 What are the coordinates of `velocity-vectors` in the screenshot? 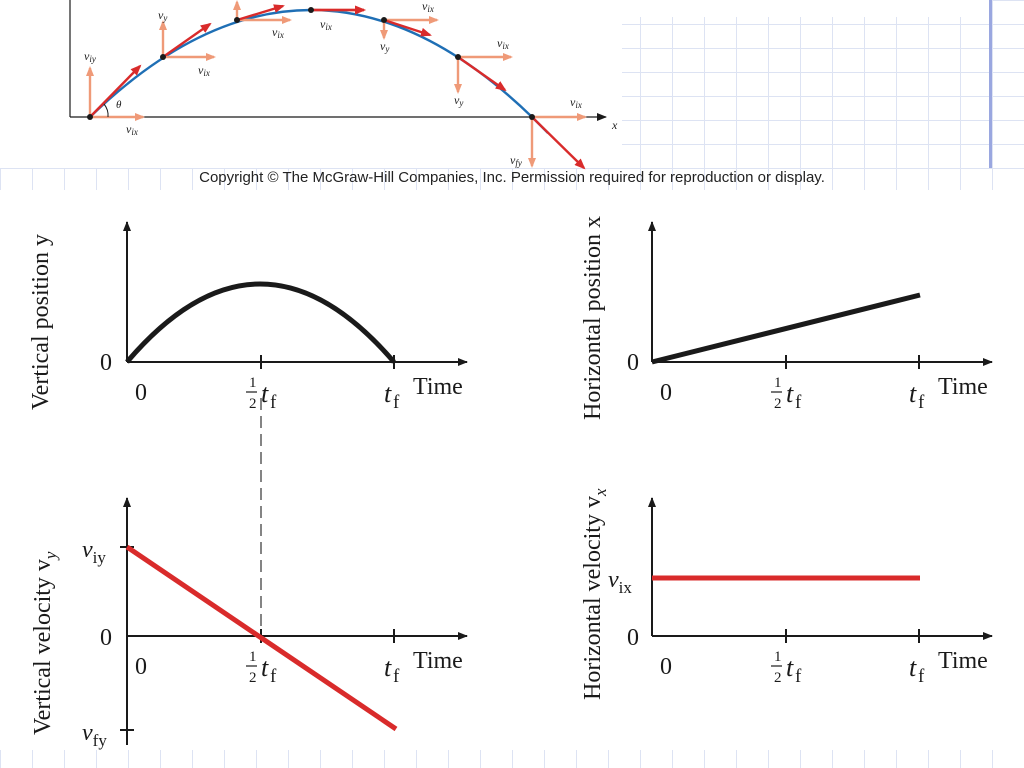 It's located at (337, 87).